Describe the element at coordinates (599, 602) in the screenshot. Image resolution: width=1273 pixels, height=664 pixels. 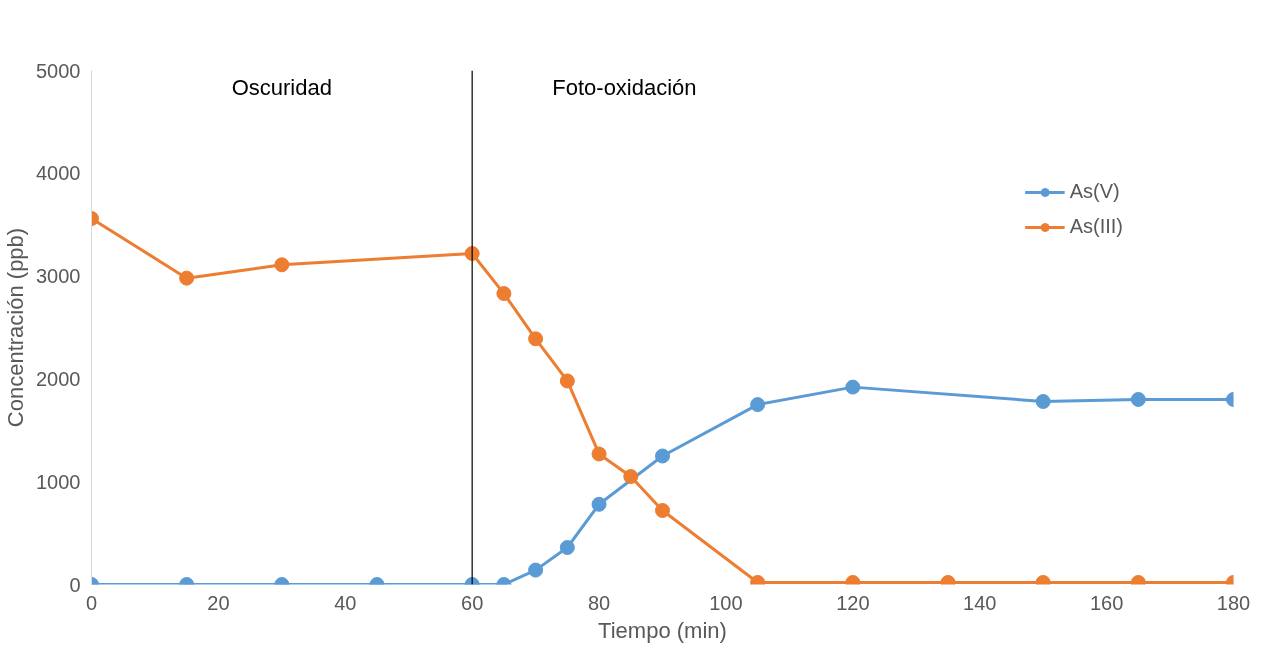
I see `x-tick-label: 80` at that location.